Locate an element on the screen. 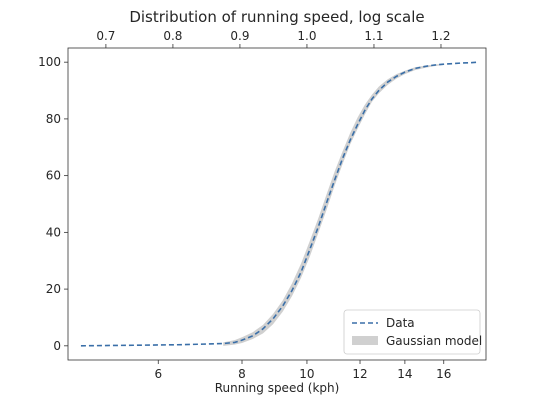 Image resolution: width=540 pixels, height=405 pixels. top-x-tick-label: 1.0 is located at coordinates (306, 36).